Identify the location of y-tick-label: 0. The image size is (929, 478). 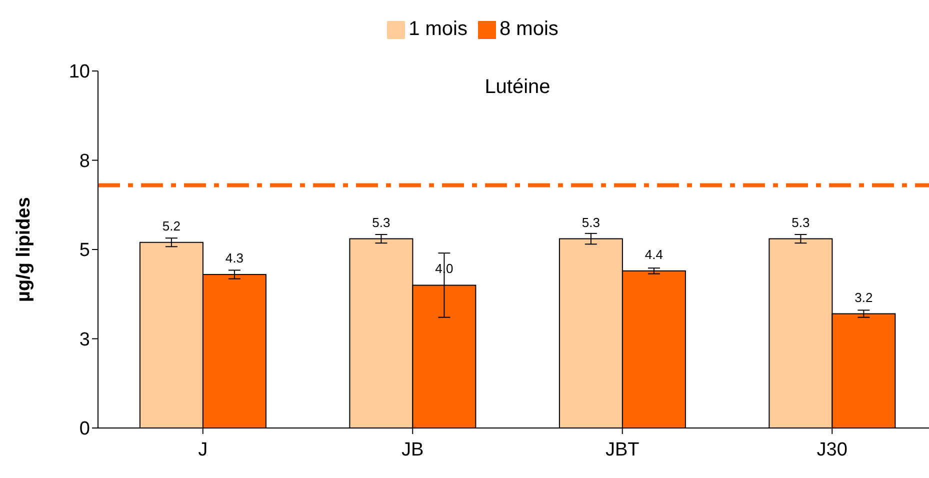
(84, 429).